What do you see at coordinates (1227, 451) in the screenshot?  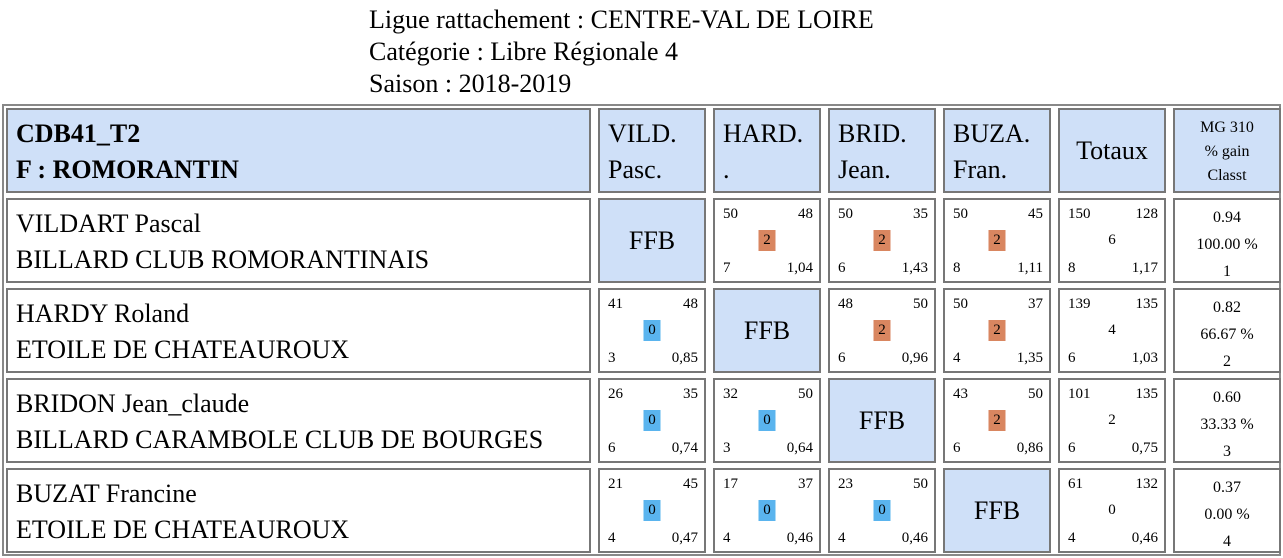 I see `rank-value: 3` at bounding box center [1227, 451].